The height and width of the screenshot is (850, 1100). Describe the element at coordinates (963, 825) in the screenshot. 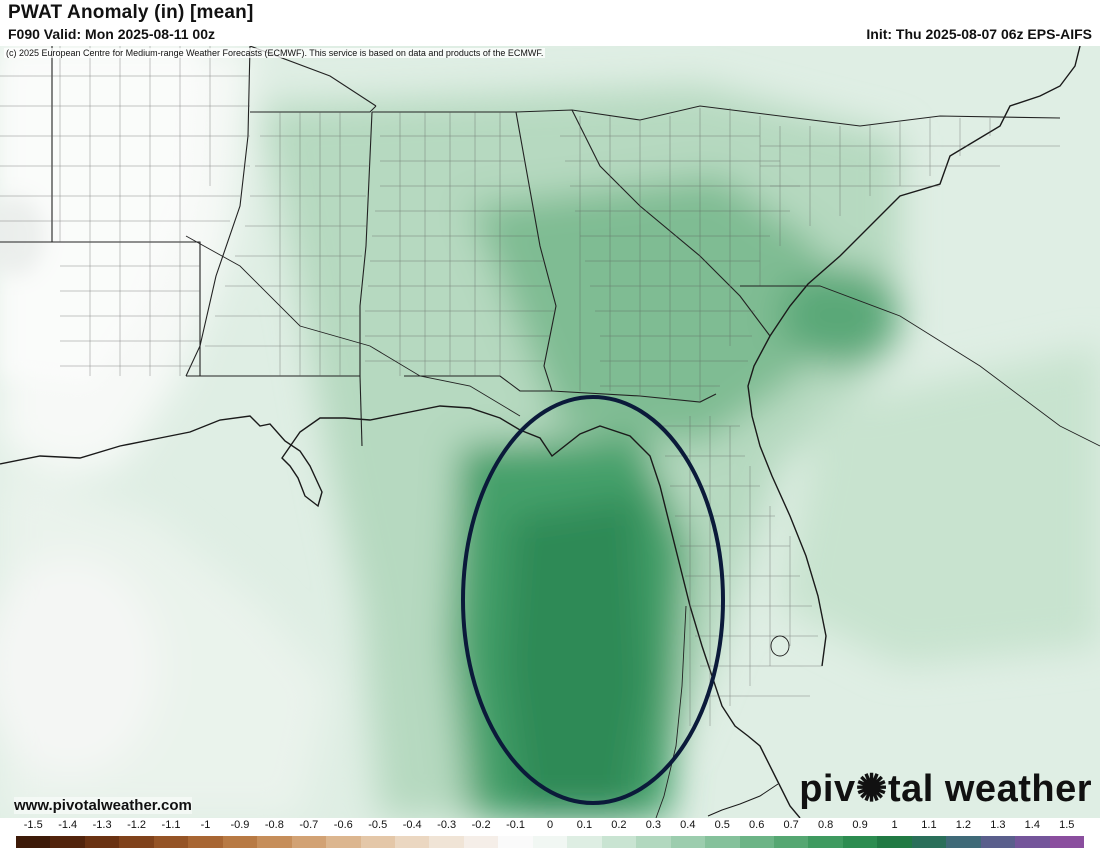

I see `colorbar-tick-label: 1.2` at that location.